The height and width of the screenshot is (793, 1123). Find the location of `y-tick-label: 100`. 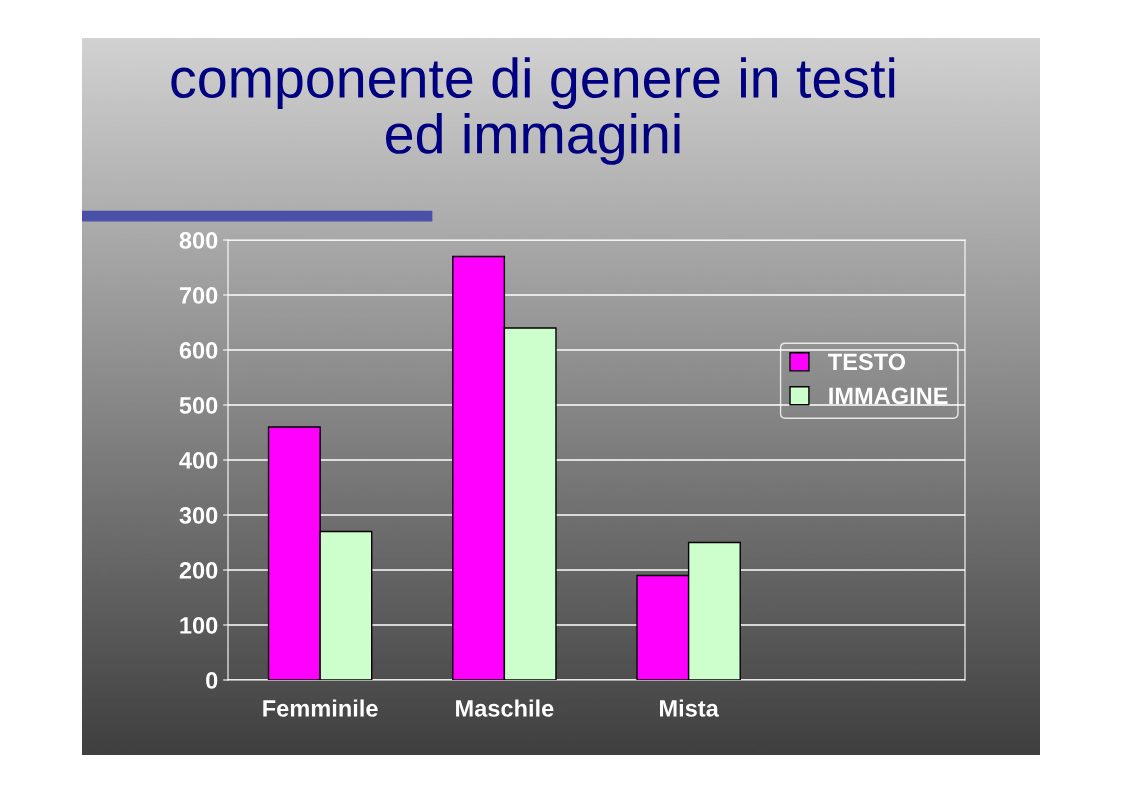

y-tick-label: 100 is located at coordinates (199, 625).